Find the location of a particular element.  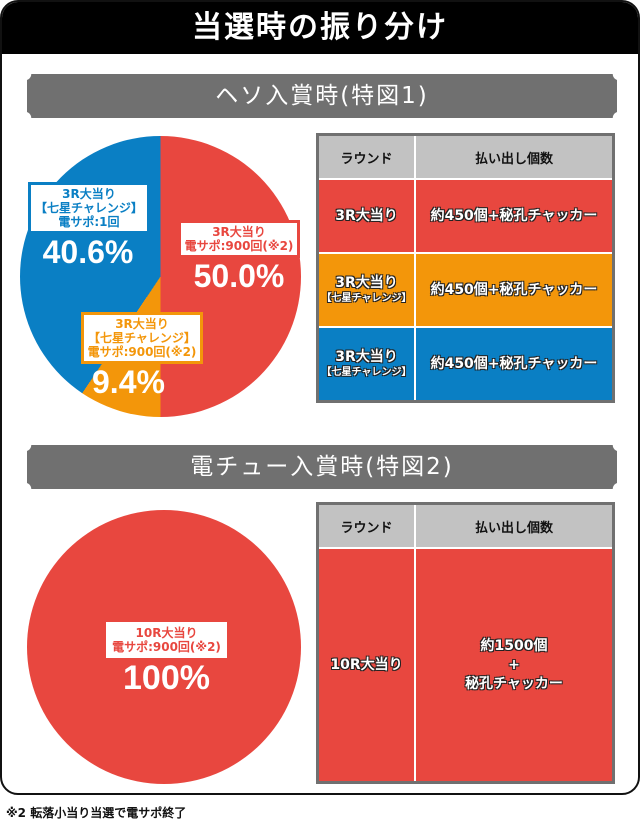

page-title: 当選時の振り分け is located at coordinates (320, 28).